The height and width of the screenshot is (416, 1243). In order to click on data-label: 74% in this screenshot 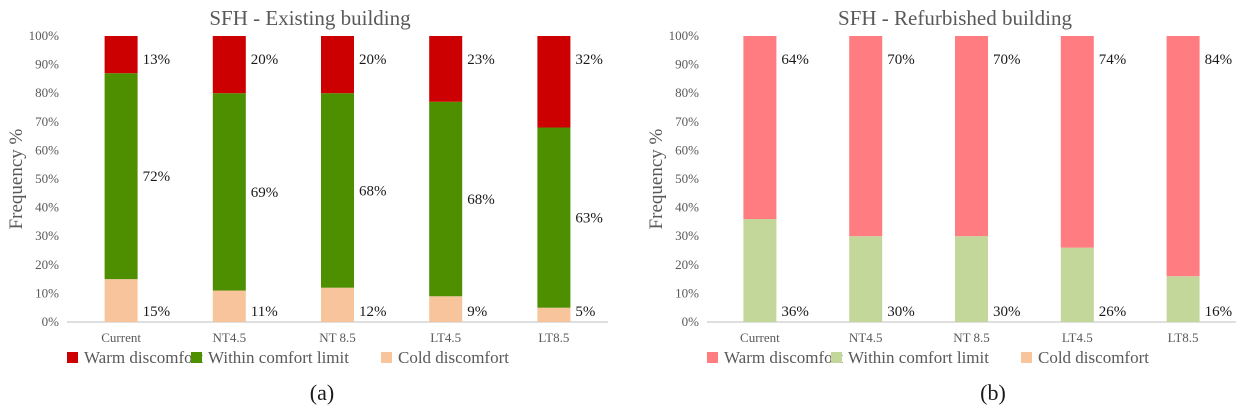, I will do `click(1113, 60)`.